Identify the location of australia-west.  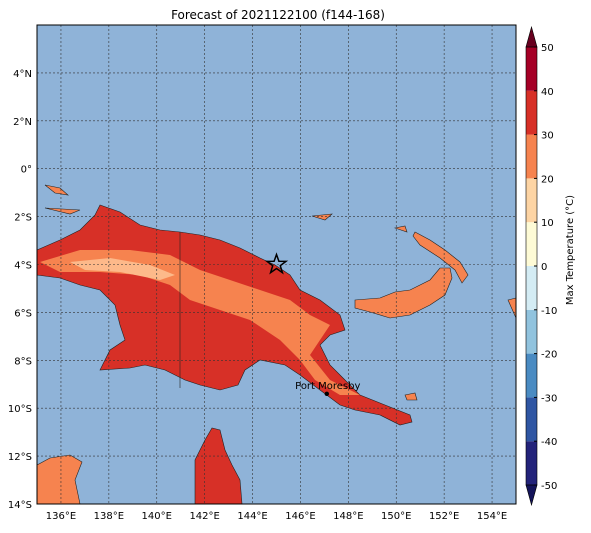
(59, 479).